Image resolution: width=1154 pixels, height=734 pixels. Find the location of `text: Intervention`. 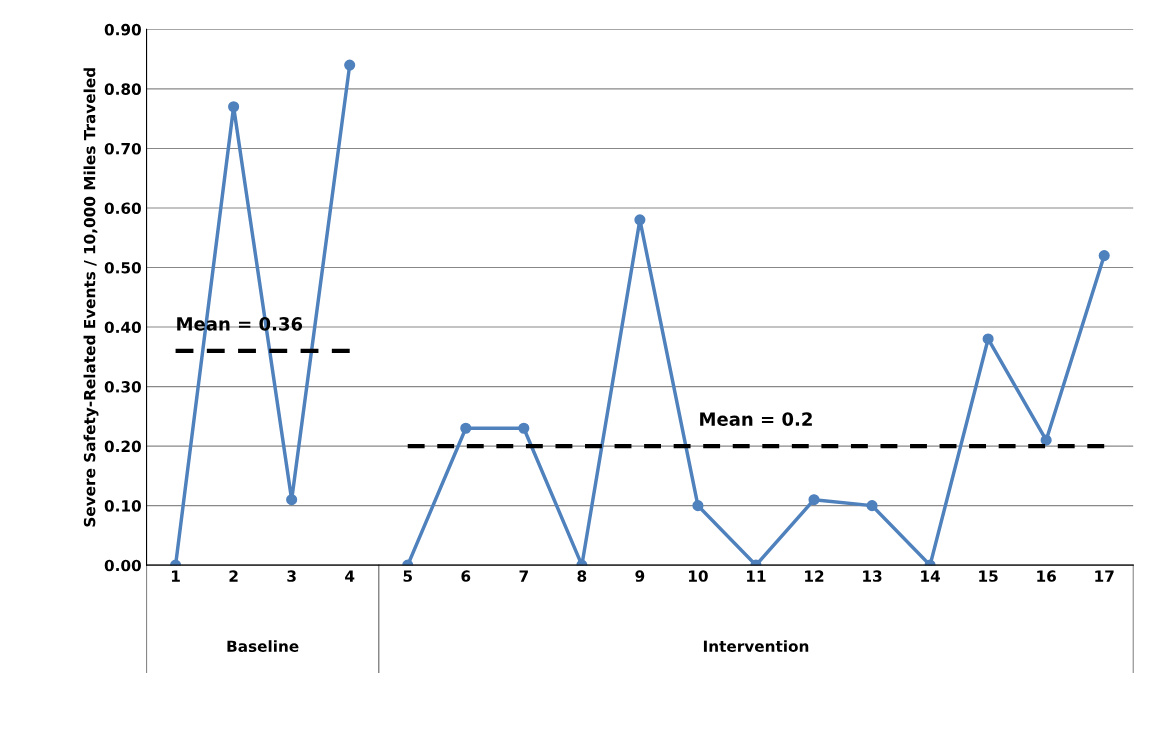

text: Intervention is located at coordinates (756, 646).